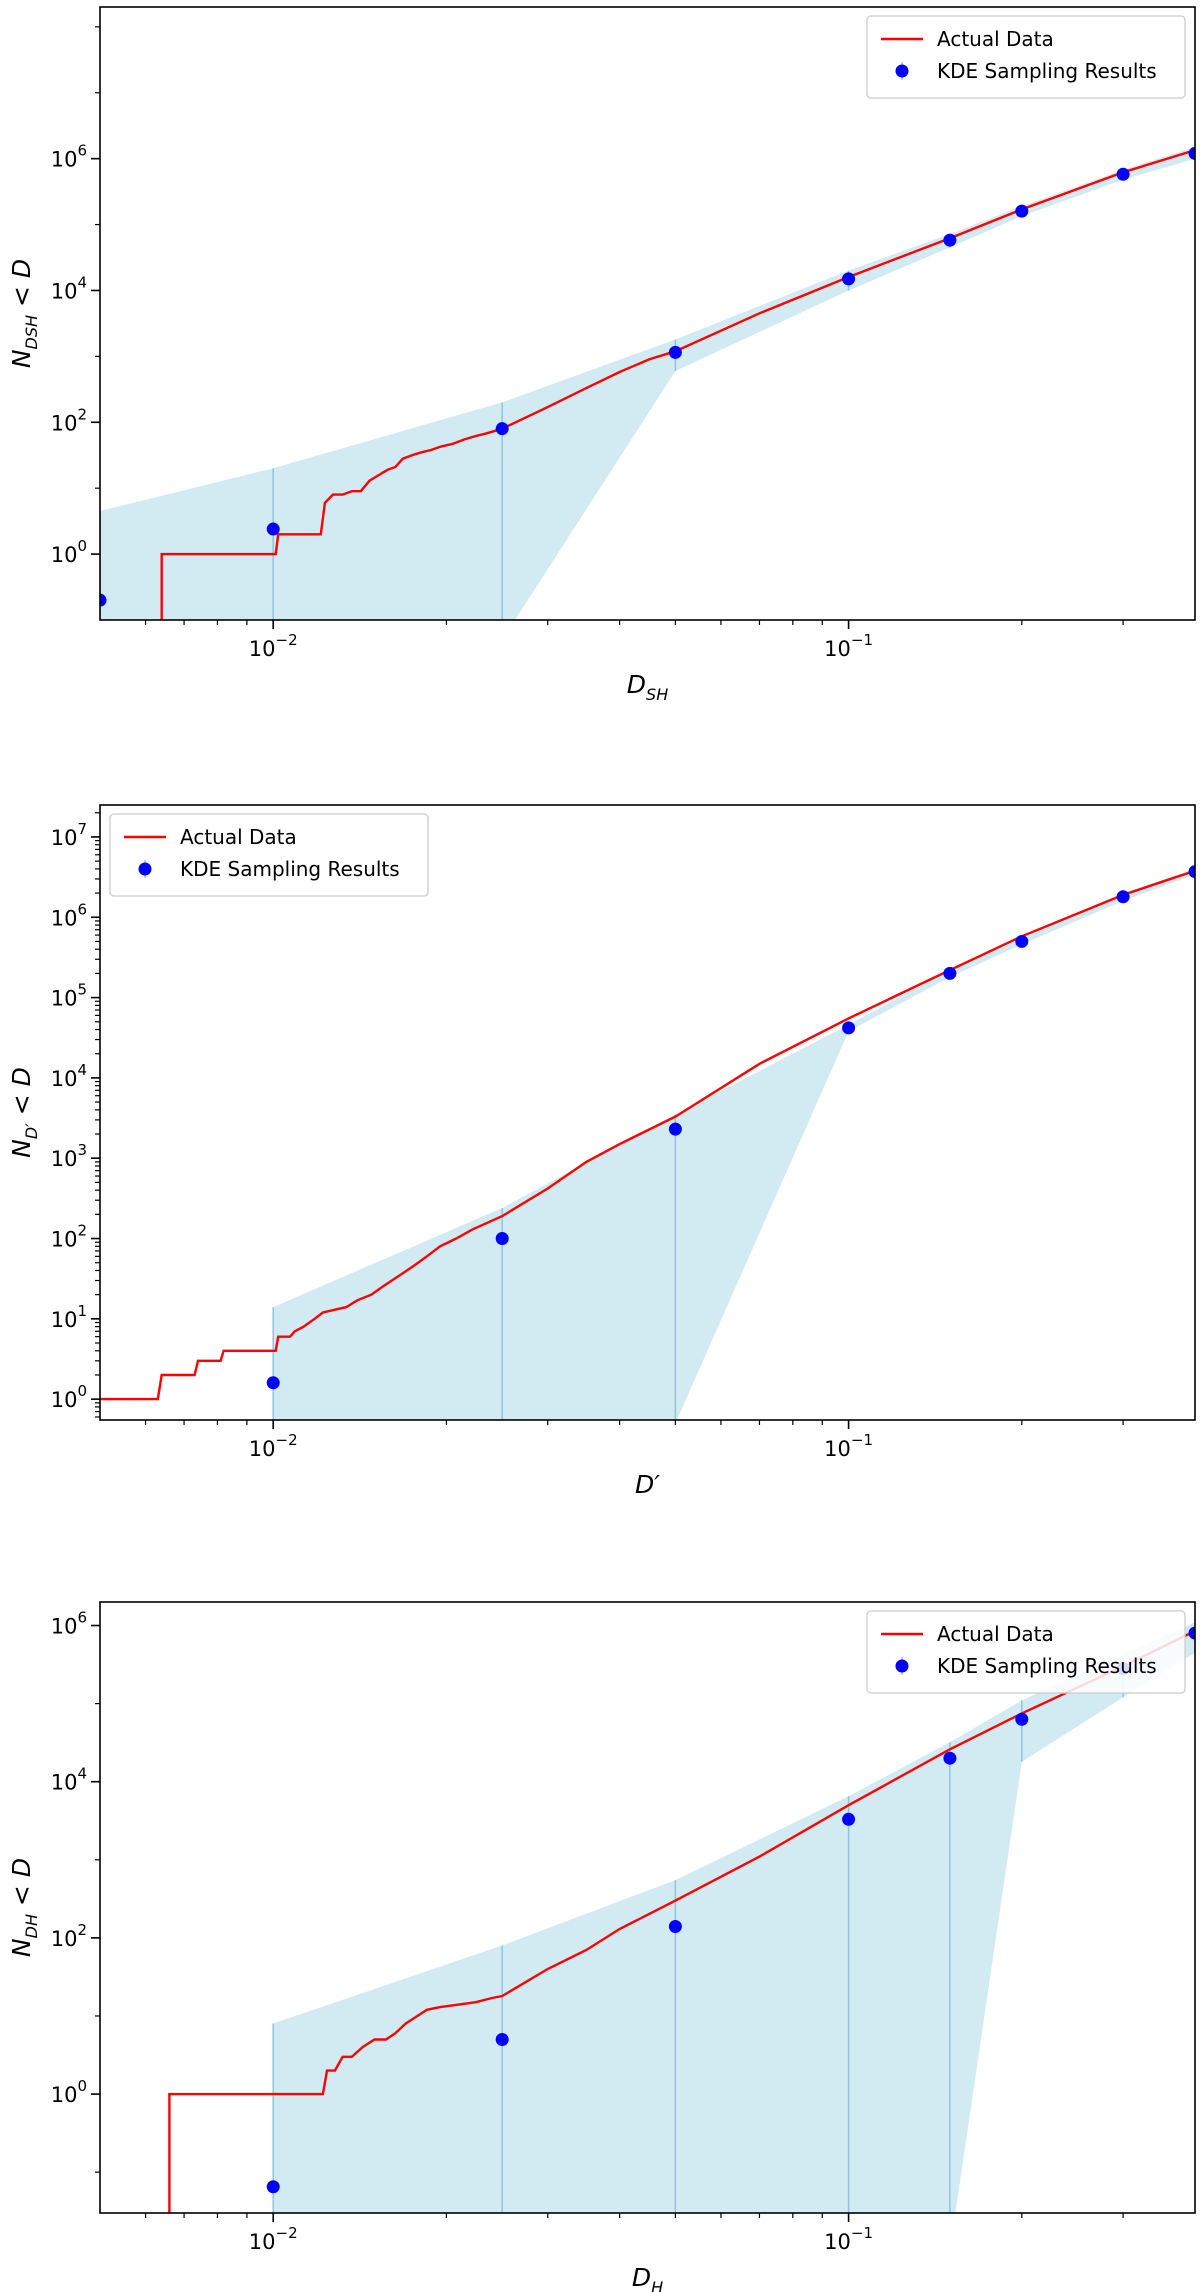 This screenshot has height=2292, width=1200. What do you see at coordinates (647, 687) in the screenshot?
I see `x-axis-label: DSH` at bounding box center [647, 687].